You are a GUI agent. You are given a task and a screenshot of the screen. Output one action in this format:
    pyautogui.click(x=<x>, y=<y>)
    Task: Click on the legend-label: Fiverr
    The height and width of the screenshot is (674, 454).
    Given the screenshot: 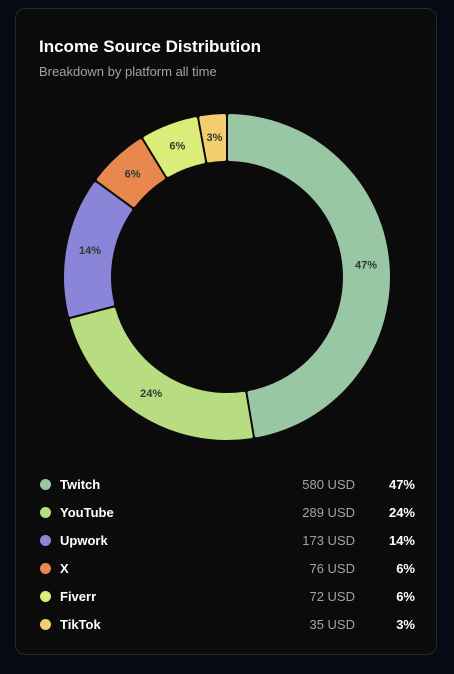 What is the action you would take?
    pyautogui.click(x=78, y=596)
    